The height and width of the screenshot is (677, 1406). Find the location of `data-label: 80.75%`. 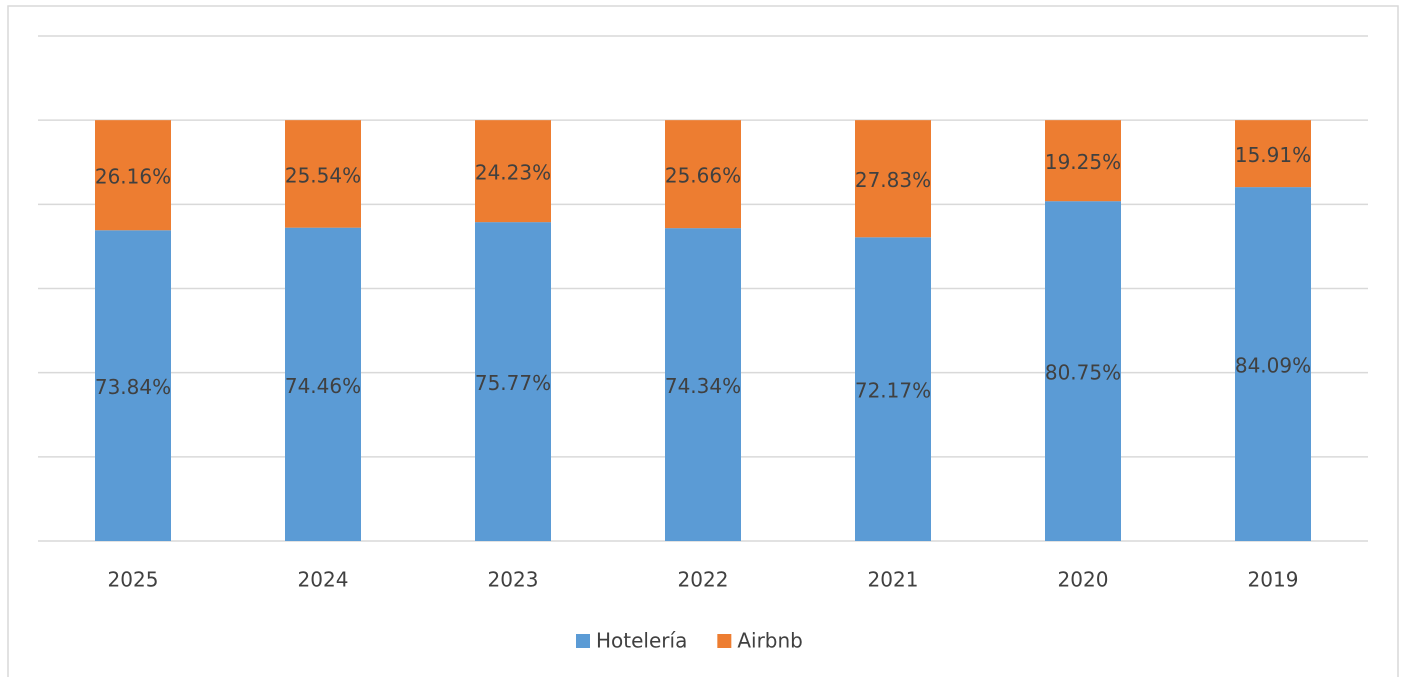

data-label: 80.75% is located at coordinates (1083, 373).